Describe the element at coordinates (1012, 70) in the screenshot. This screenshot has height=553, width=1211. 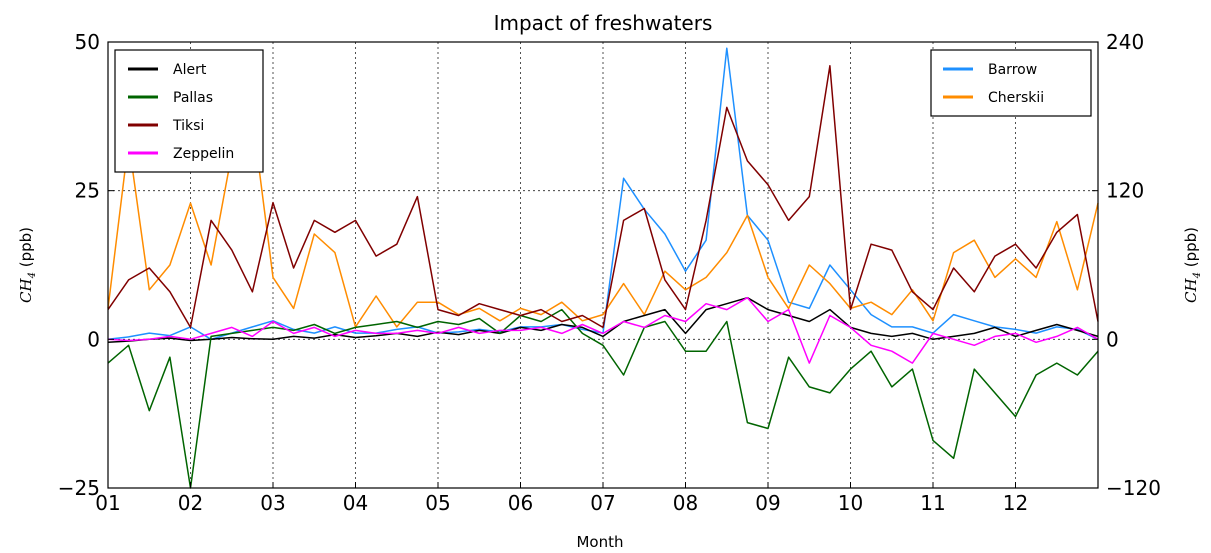
I see `legend-label-barrow: Barrow` at that location.